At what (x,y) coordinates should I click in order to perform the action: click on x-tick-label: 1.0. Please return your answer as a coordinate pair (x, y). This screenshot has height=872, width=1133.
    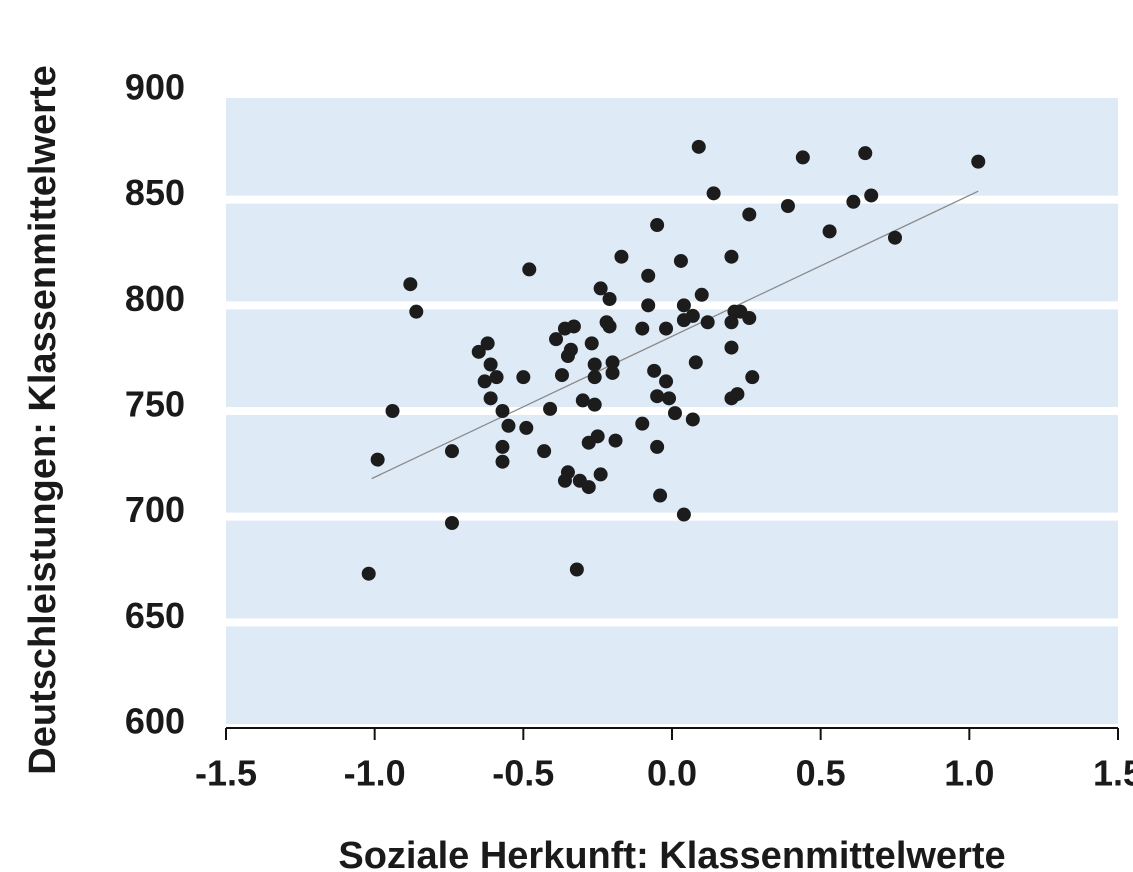
    Looking at the image, I should click on (969, 773).